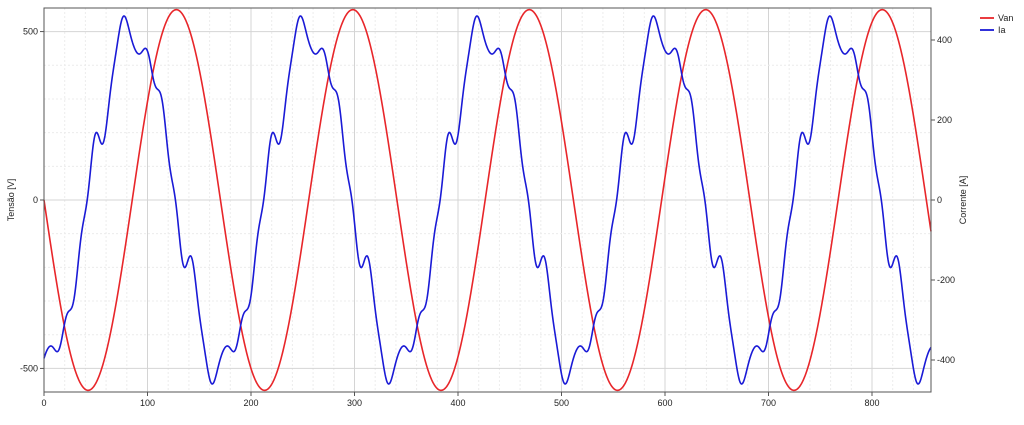  What do you see at coordinates (35, 200) in the screenshot?
I see `y-left-tick-label: 0` at bounding box center [35, 200].